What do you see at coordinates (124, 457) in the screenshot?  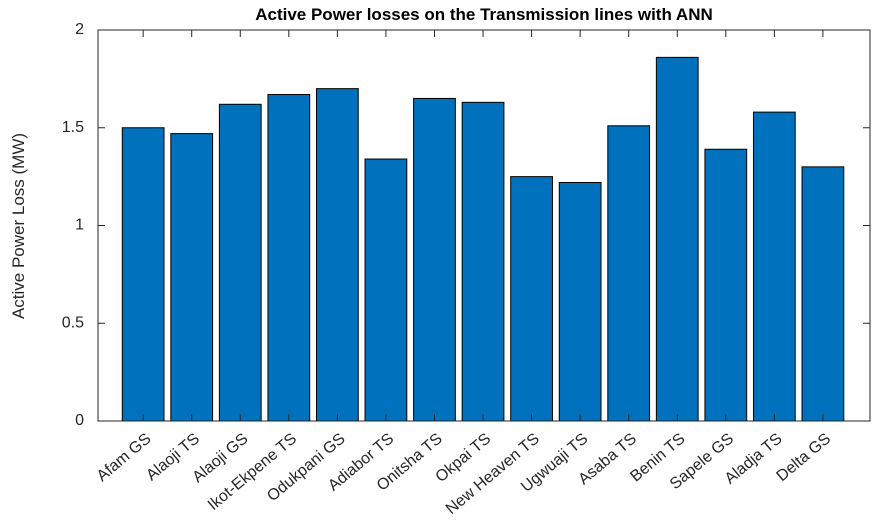 I see `x-tick-label: Afam GS` at bounding box center [124, 457].